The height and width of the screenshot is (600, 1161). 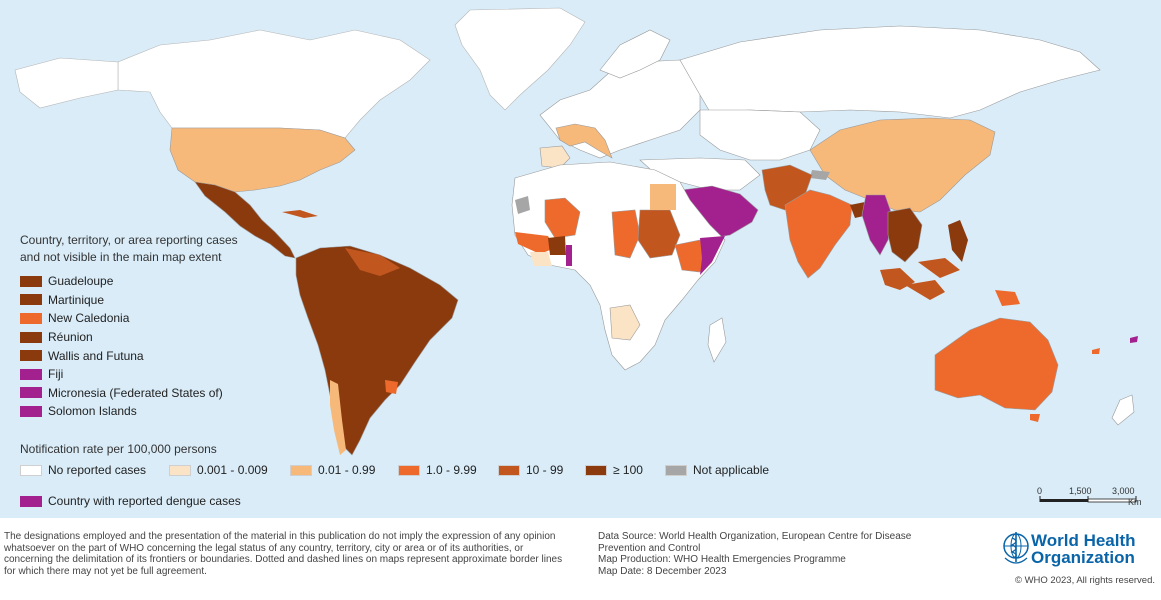 I want to click on guianas, so click(x=372, y=262).